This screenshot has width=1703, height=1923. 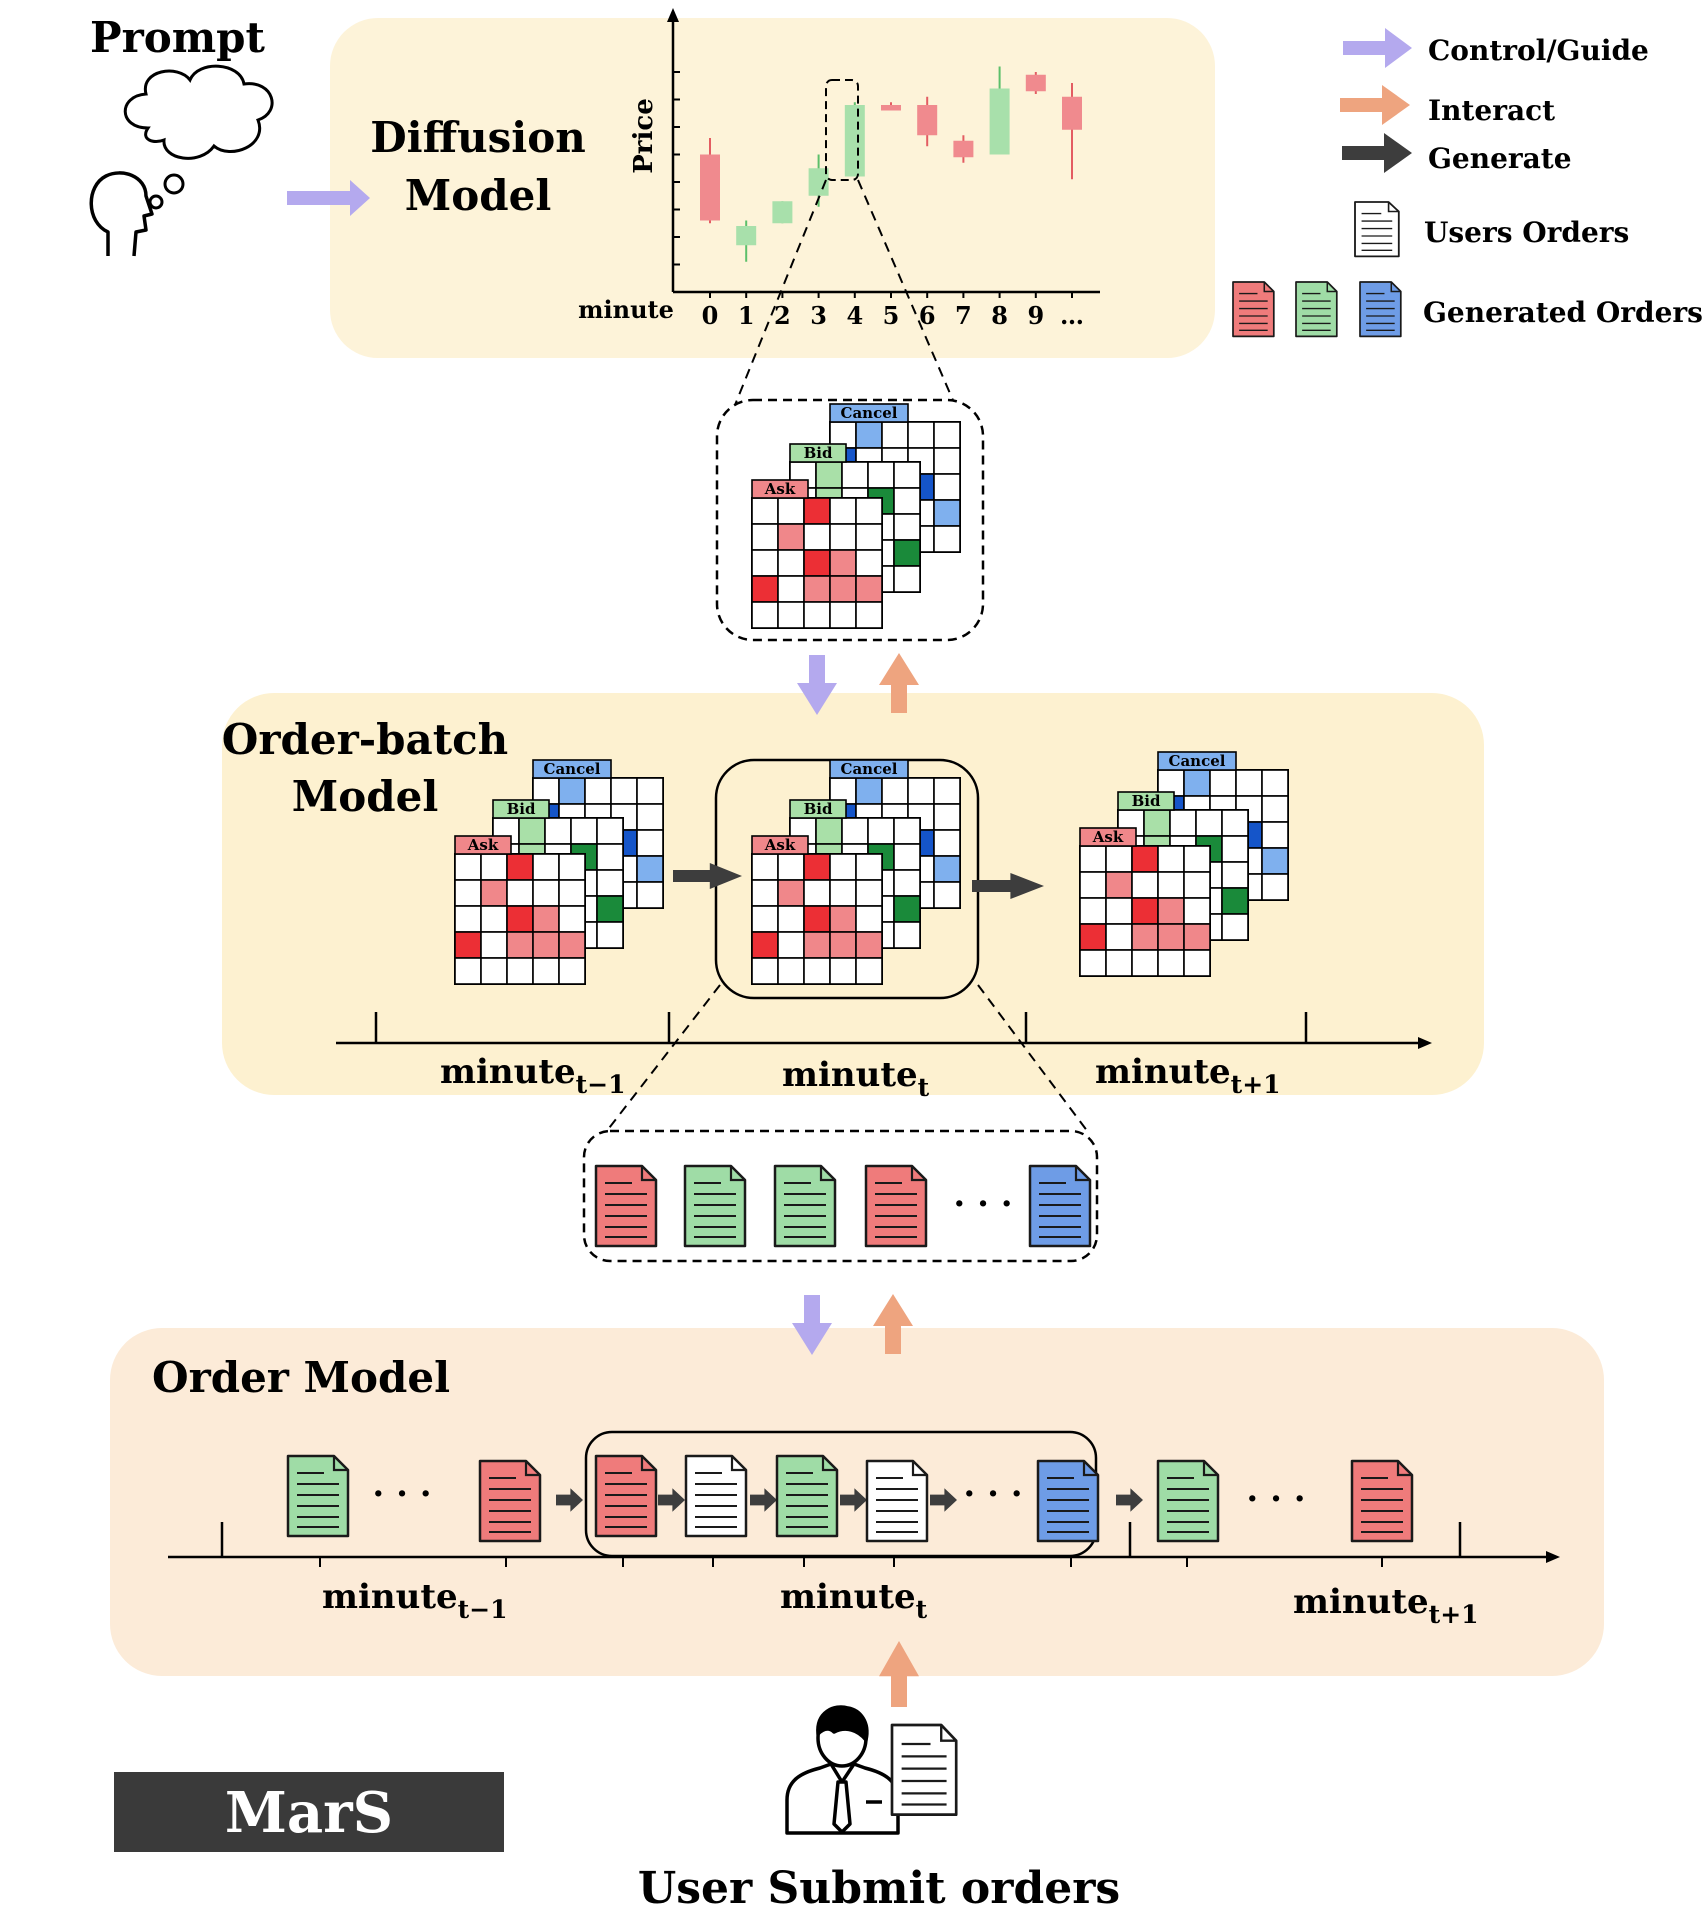 I want to click on legend-interact-label: Interact, so click(x=1491, y=110).